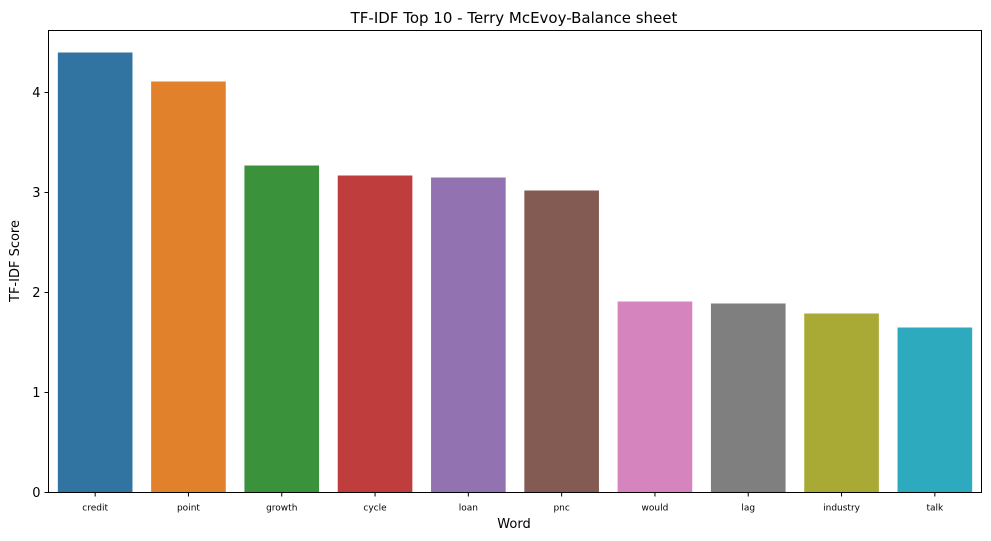 Image resolution: width=991 pixels, height=541 pixels. Describe the element at coordinates (561, 509) in the screenshot. I see `x-tick-label: pnc` at that location.